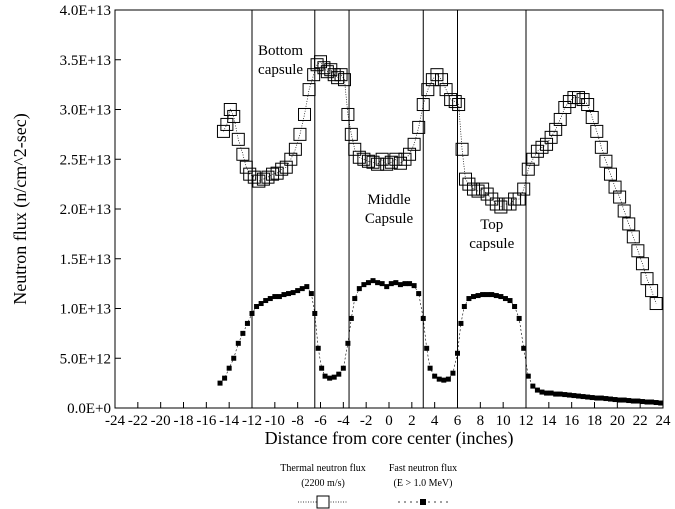 The width and height of the screenshot is (675, 509). Describe the element at coordinates (275, 421) in the screenshot. I see `x-tick-label: -10` at that location.